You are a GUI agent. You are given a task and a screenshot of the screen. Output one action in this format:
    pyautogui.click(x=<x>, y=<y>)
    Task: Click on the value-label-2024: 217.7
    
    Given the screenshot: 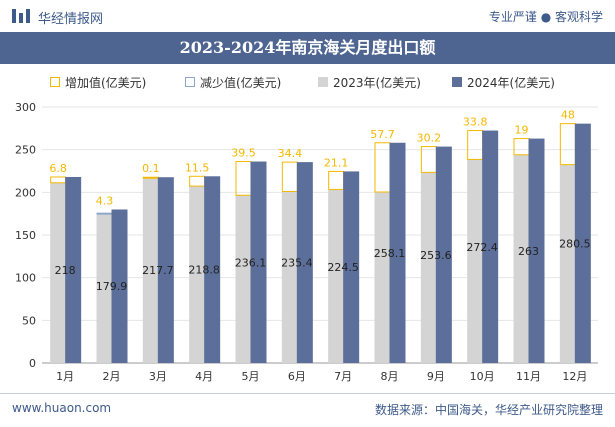 What is the action you would take?
    pyautogui.click(x=158, y=270)
    